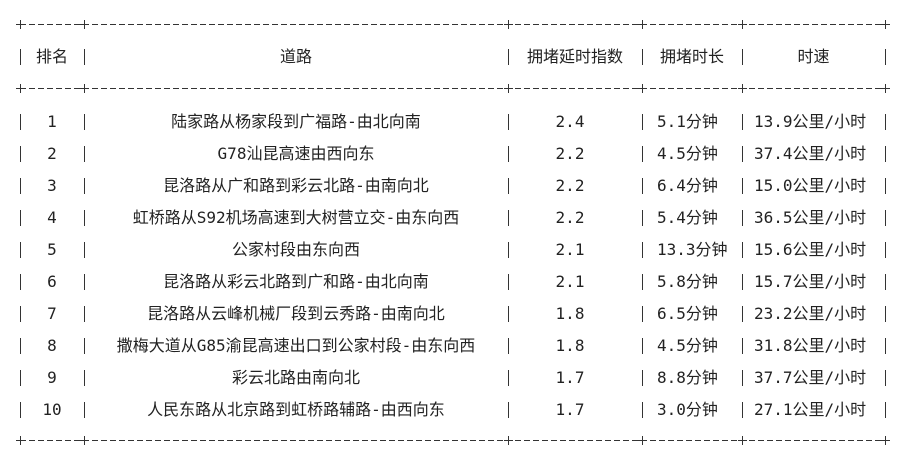 The height and width of the screenshot is (464, 905). Describe the element at coordinates (810, 313) in the screenshot. I see `cell-speed: 23.2公里/小时` at that location.